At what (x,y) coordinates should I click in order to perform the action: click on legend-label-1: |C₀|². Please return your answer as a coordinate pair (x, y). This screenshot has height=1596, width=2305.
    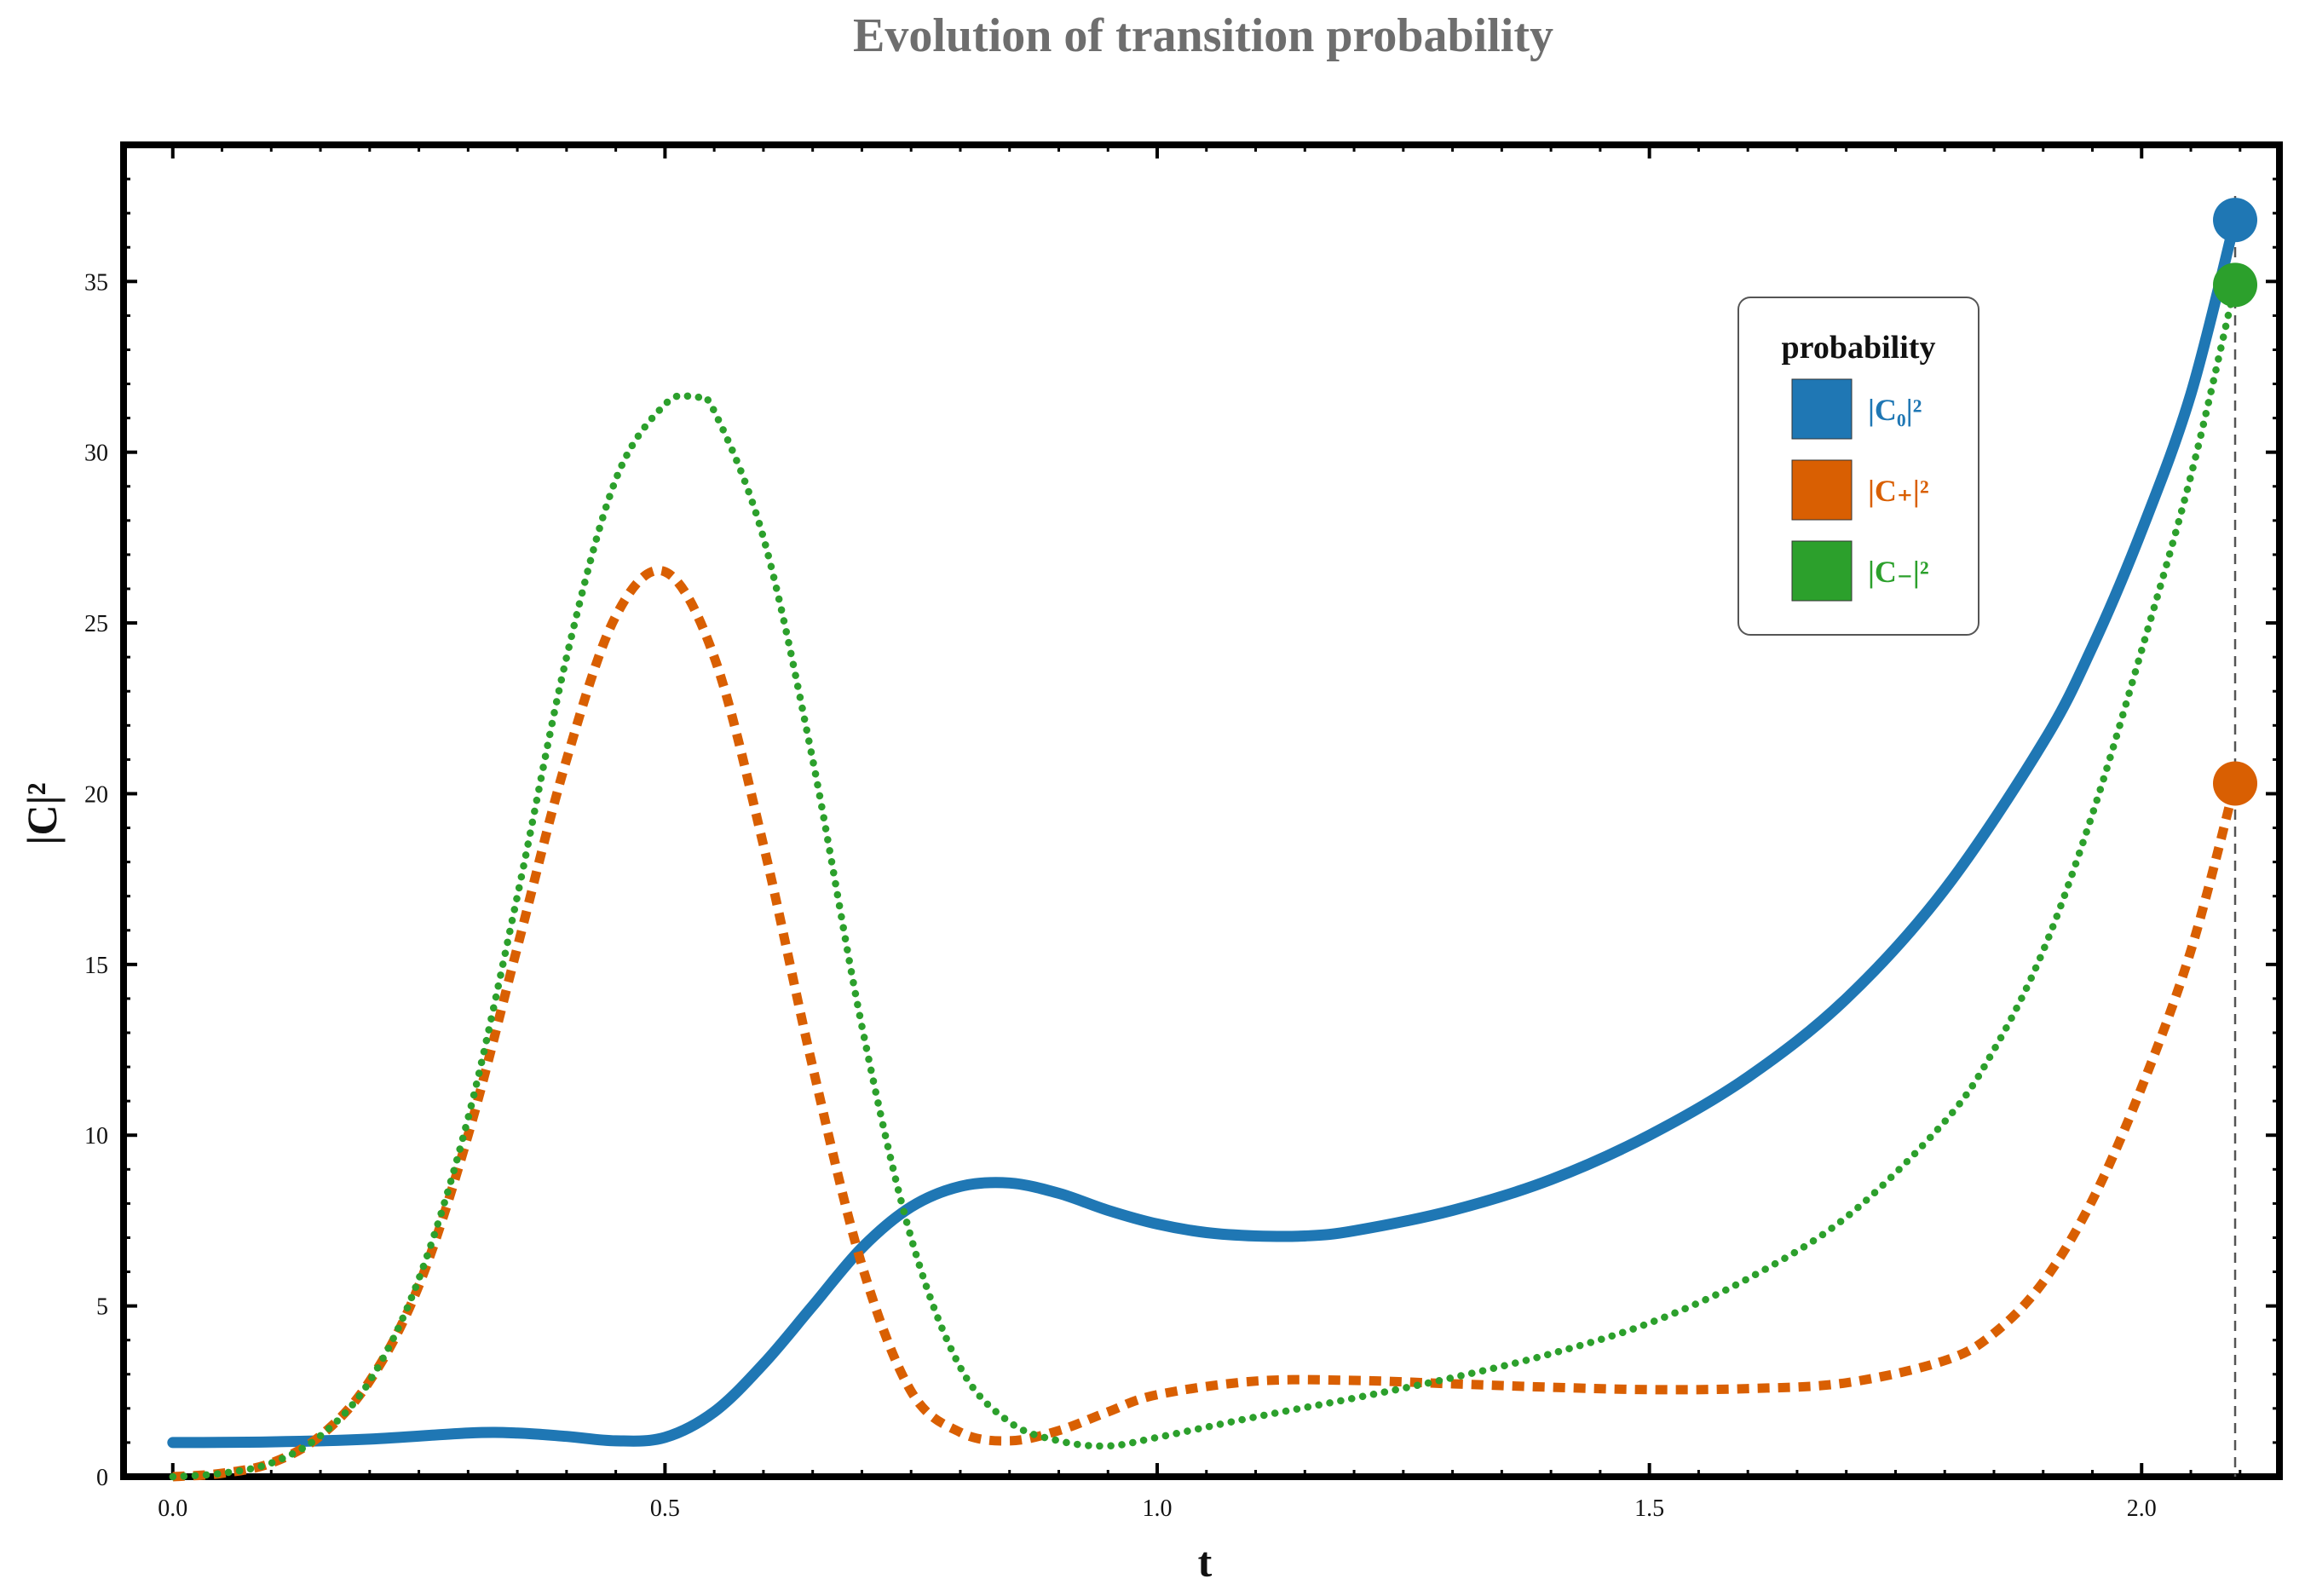
    Looking at the image, I should click on (1895, 410).